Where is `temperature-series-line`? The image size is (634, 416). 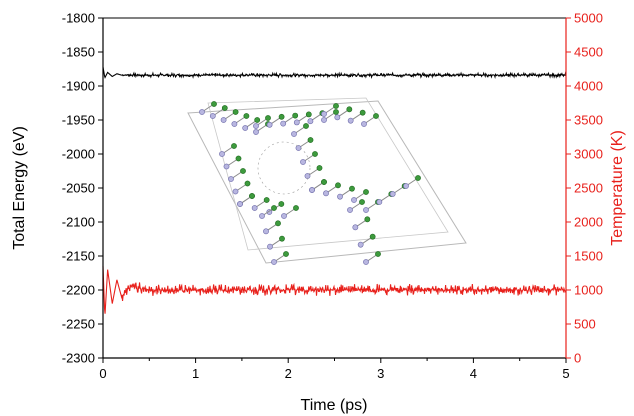
temperature-series-line is located at coordinates (334, 290).